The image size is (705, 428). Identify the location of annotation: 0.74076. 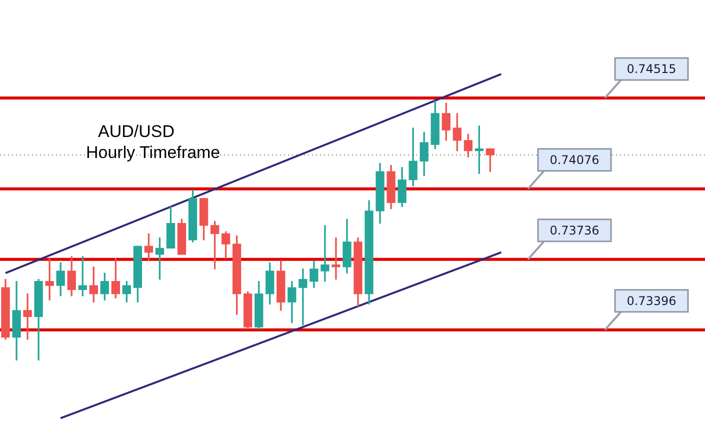
(575, 160).